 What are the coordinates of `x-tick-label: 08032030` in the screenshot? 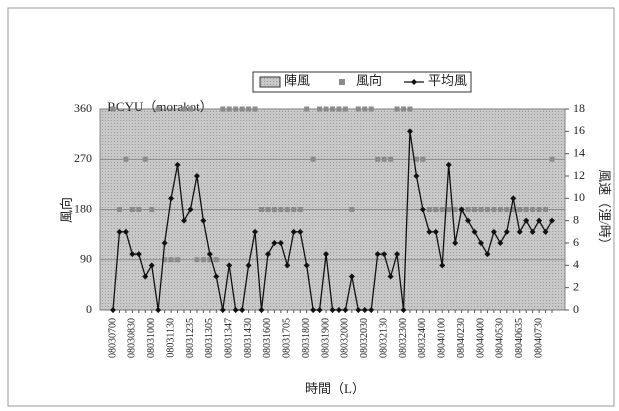 It's located at (364, 338).